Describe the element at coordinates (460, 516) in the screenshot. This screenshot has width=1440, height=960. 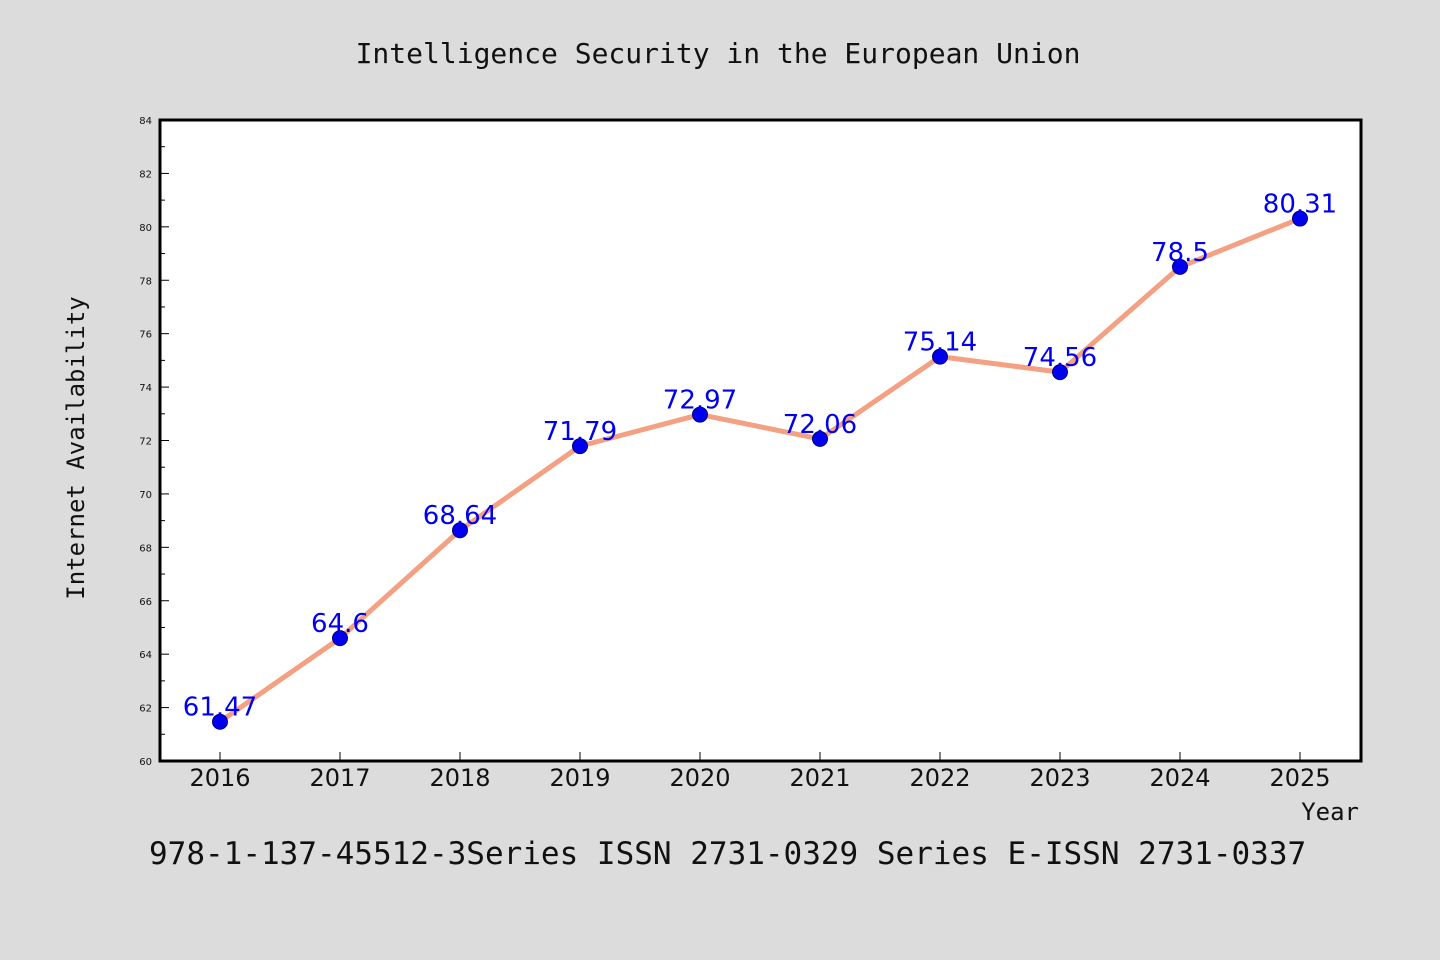
I see `data-label: 68.64` at that location.